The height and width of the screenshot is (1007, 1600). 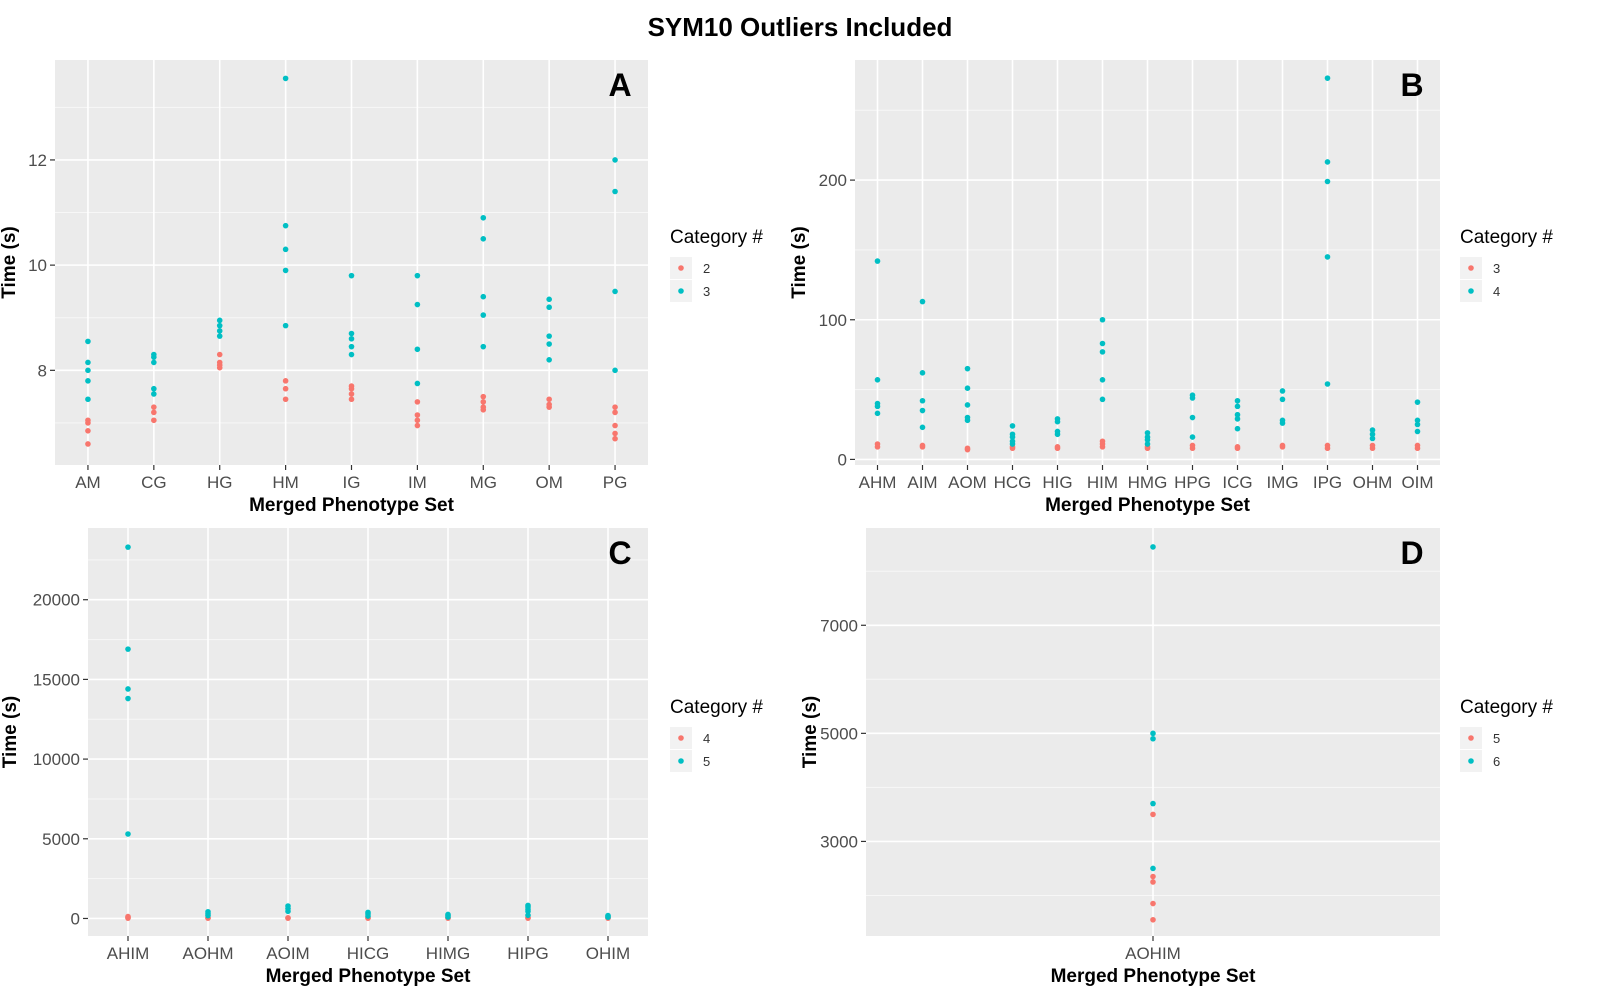 I want to click on x-tick-label: OIM, so click(x=1417, y=482).